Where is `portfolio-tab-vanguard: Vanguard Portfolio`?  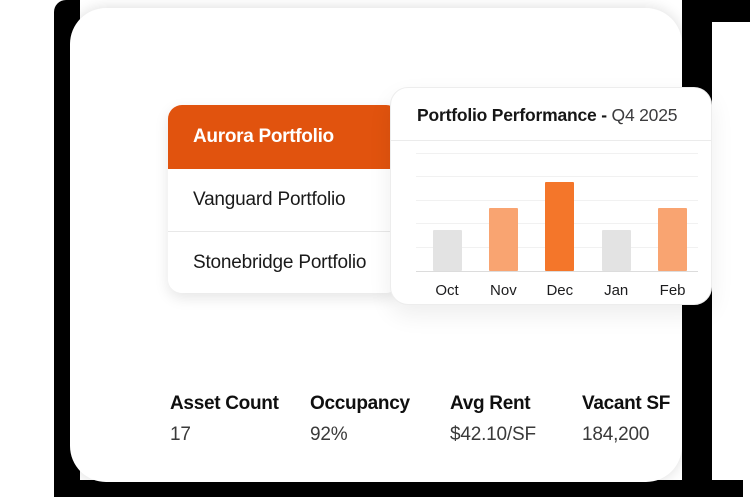 portfolio-tab-vanguard: Vanguard Portfolio is located at coordinates (284, 200).